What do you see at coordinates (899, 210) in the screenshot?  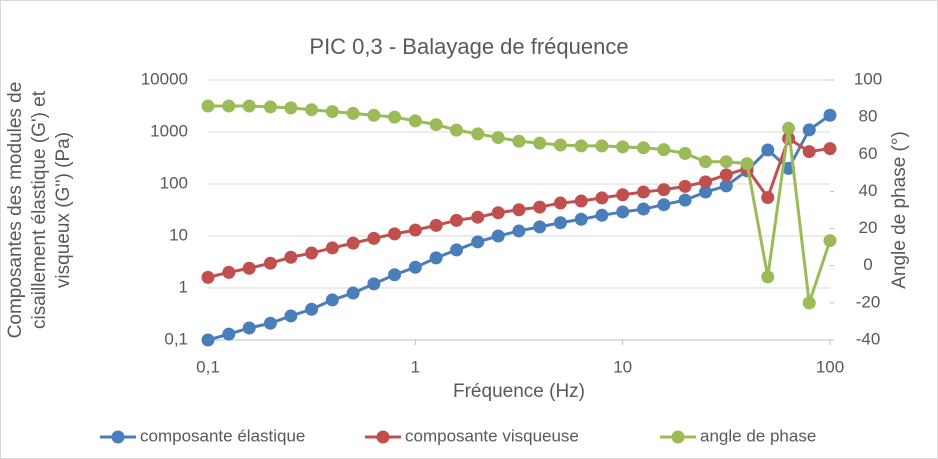 I see `y2-axis-label: Angle de phase (°)` at bounding box center [899, 210].